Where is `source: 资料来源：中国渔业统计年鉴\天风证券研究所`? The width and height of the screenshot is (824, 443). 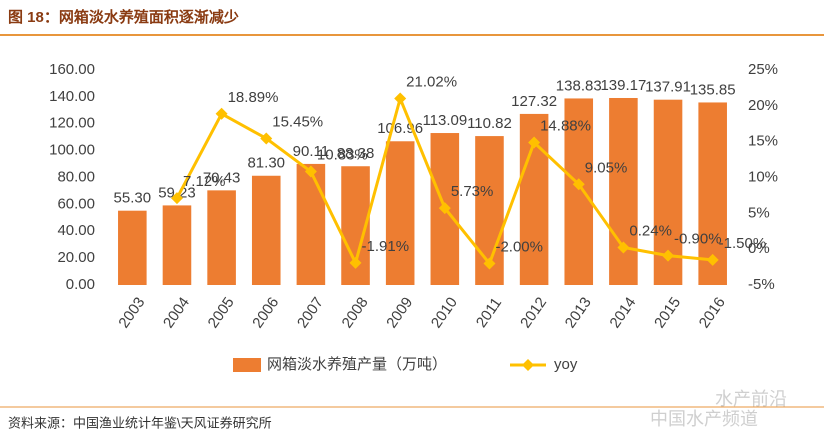 source: 资料来源：中国渔业统计年鉴\天风证券研究所 is located at coordinates (140, 422).